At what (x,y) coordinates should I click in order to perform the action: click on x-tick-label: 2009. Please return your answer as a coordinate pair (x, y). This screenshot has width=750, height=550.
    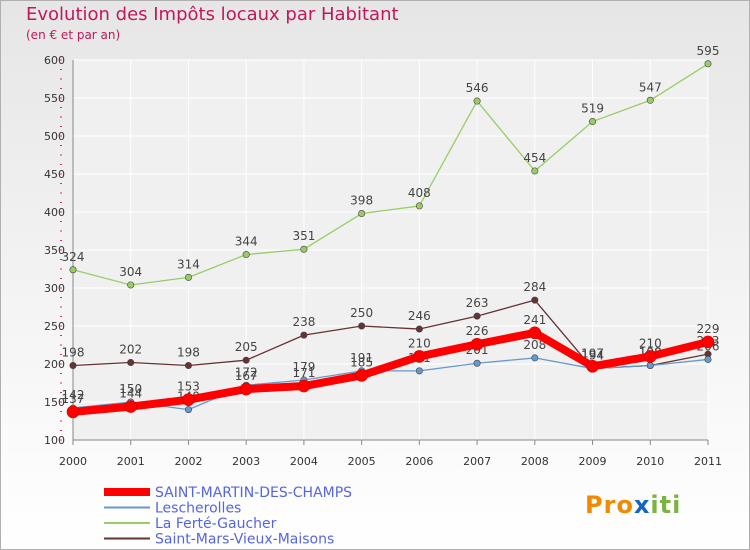
    Looking at the image, I should click on (593, 461).